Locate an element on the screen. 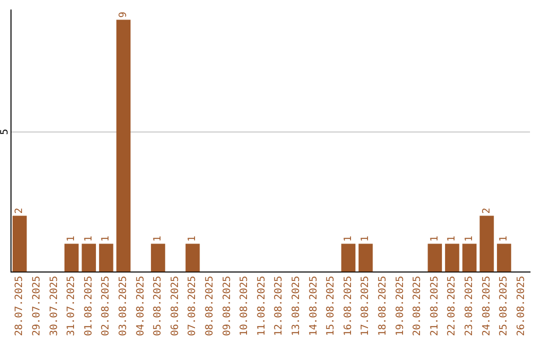 The width and height of the screenshot is (540, 340). x-tick-label: 18.08.2025 is located at coordinates (383, 306).